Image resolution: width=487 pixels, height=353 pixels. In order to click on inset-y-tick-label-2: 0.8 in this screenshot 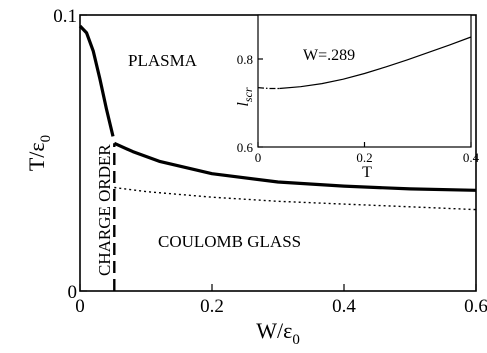, I will do `click(245, 59)`.